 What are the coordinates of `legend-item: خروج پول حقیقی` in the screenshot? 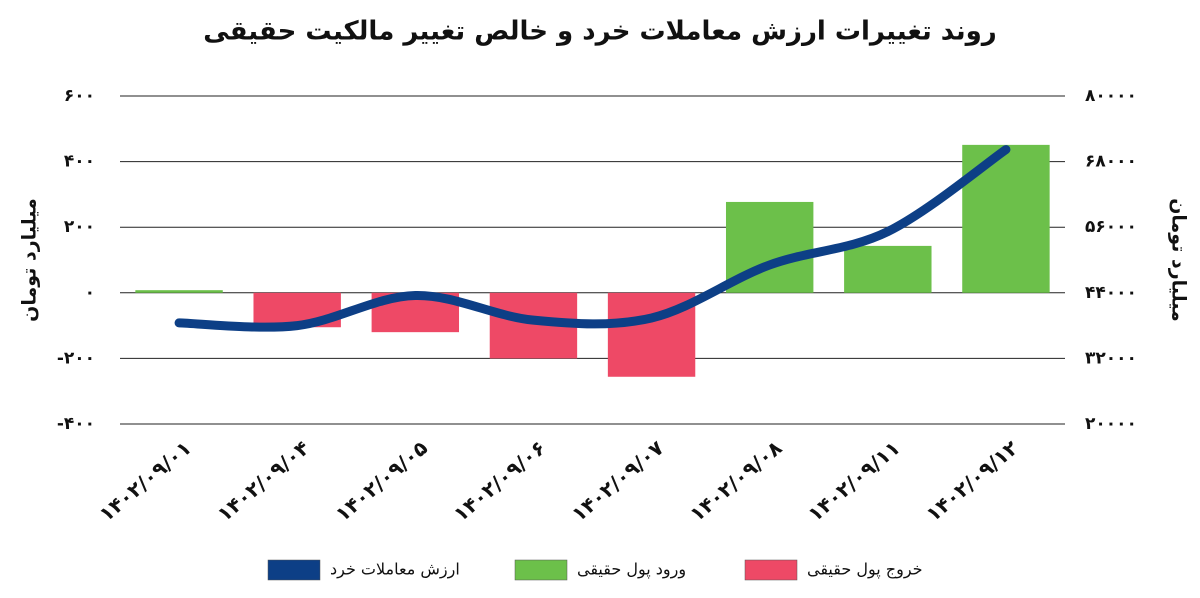 It's located at (833, 570).